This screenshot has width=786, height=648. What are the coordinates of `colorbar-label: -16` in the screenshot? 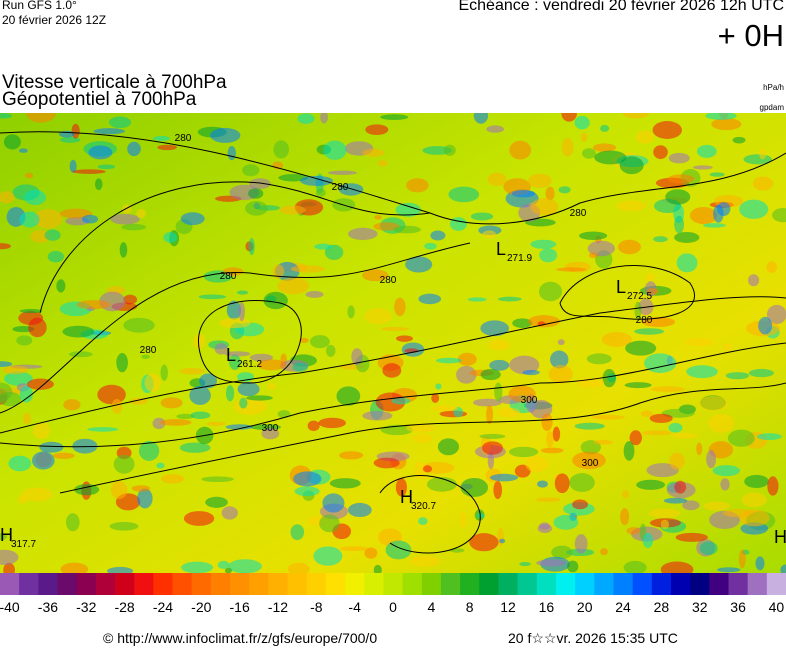 It's located at (240, 607).